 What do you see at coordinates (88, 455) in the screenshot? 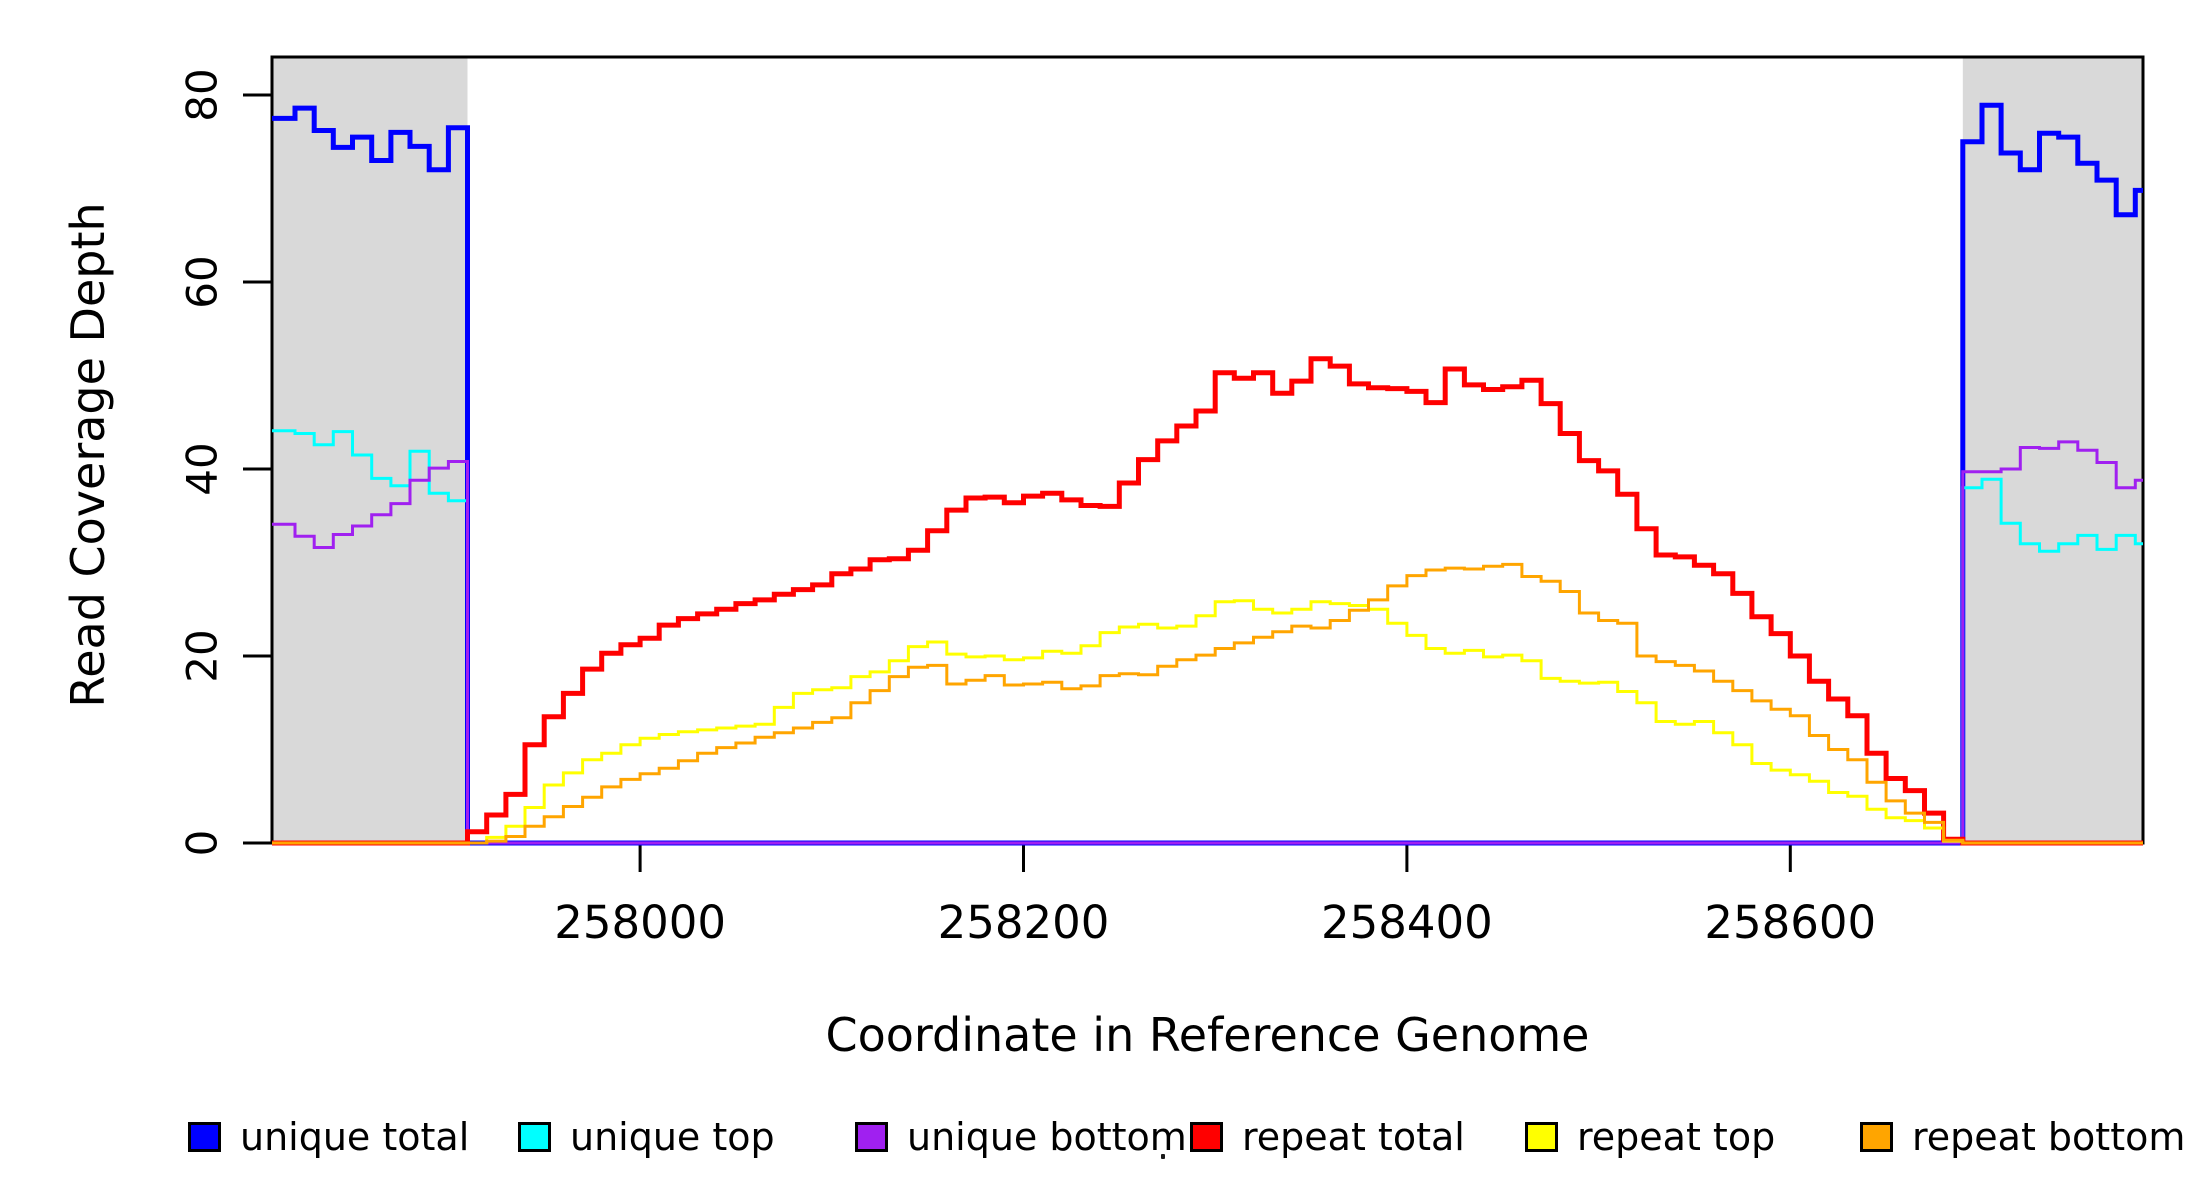
I see `y-axis-title: Read Coverage Depth` at bounding box center [88, 455].